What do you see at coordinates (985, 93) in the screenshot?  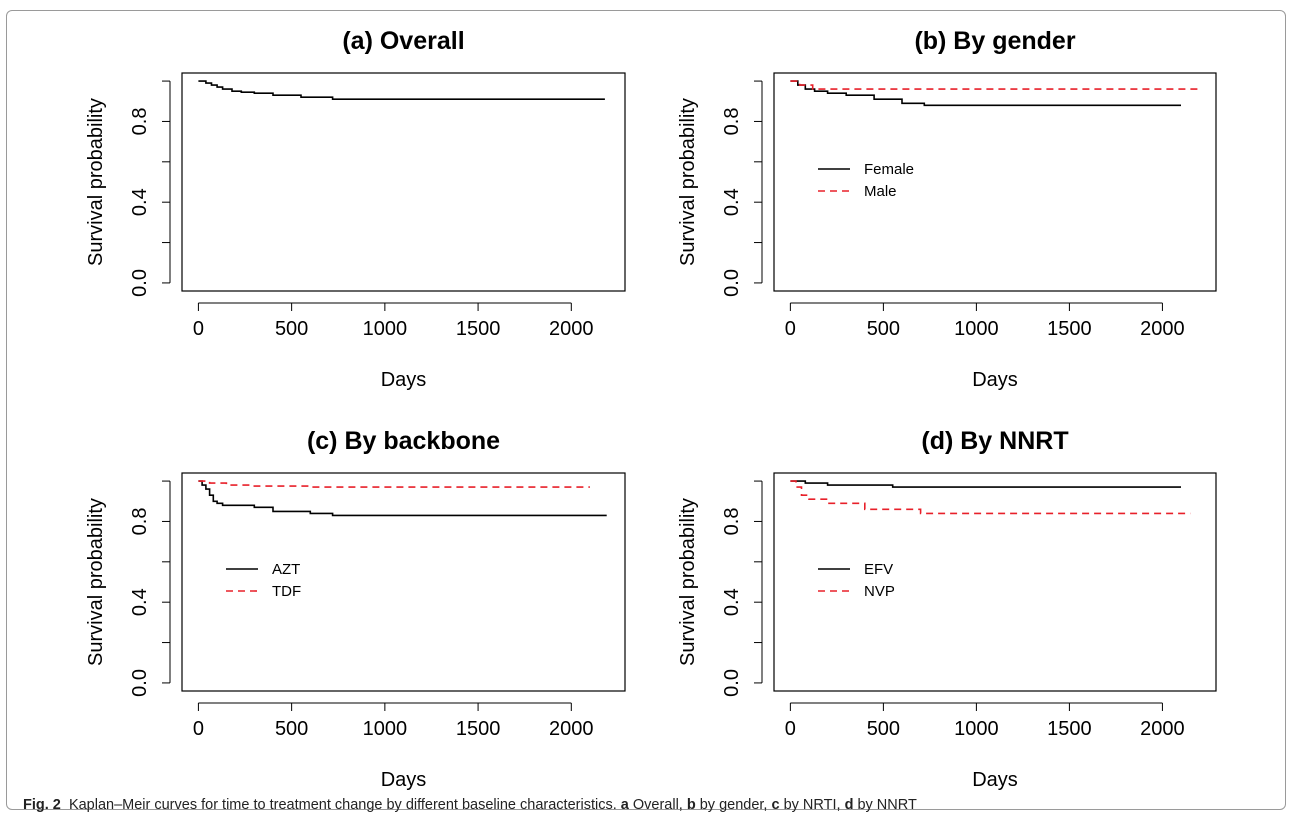 I see `series-line-female` at bounding box center [985, 93].